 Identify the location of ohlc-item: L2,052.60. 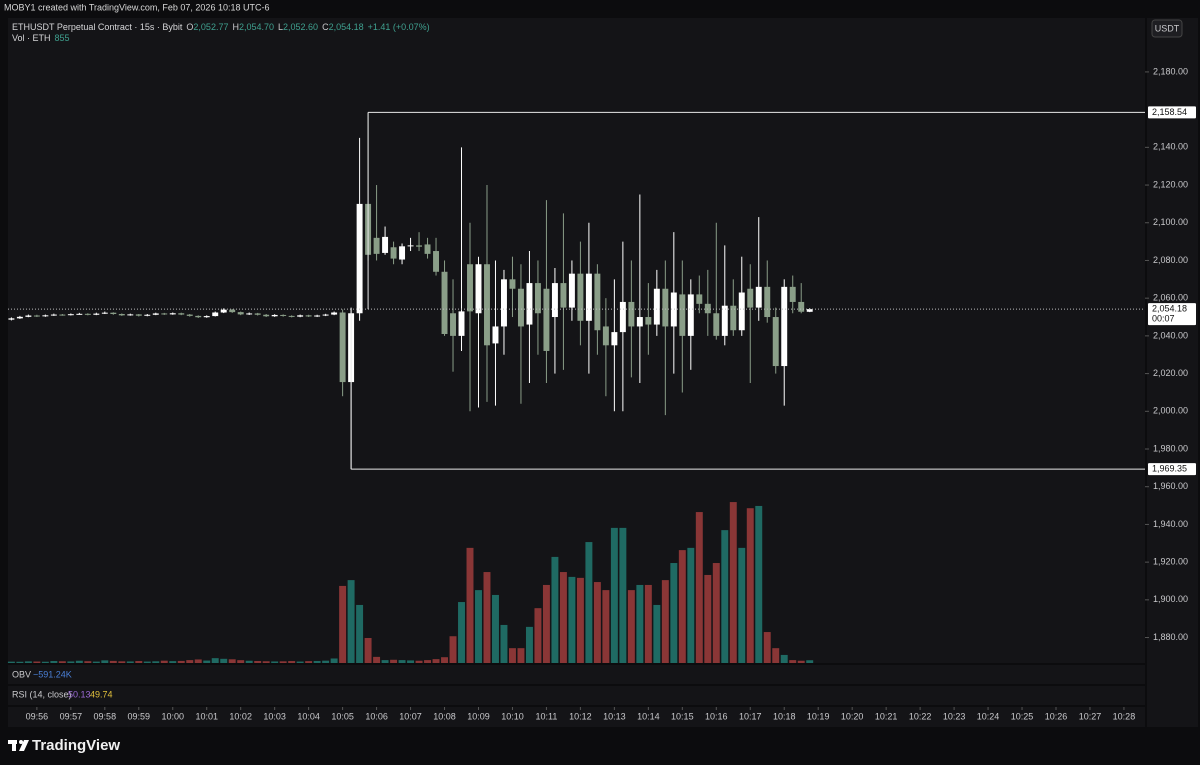
(298, 27).